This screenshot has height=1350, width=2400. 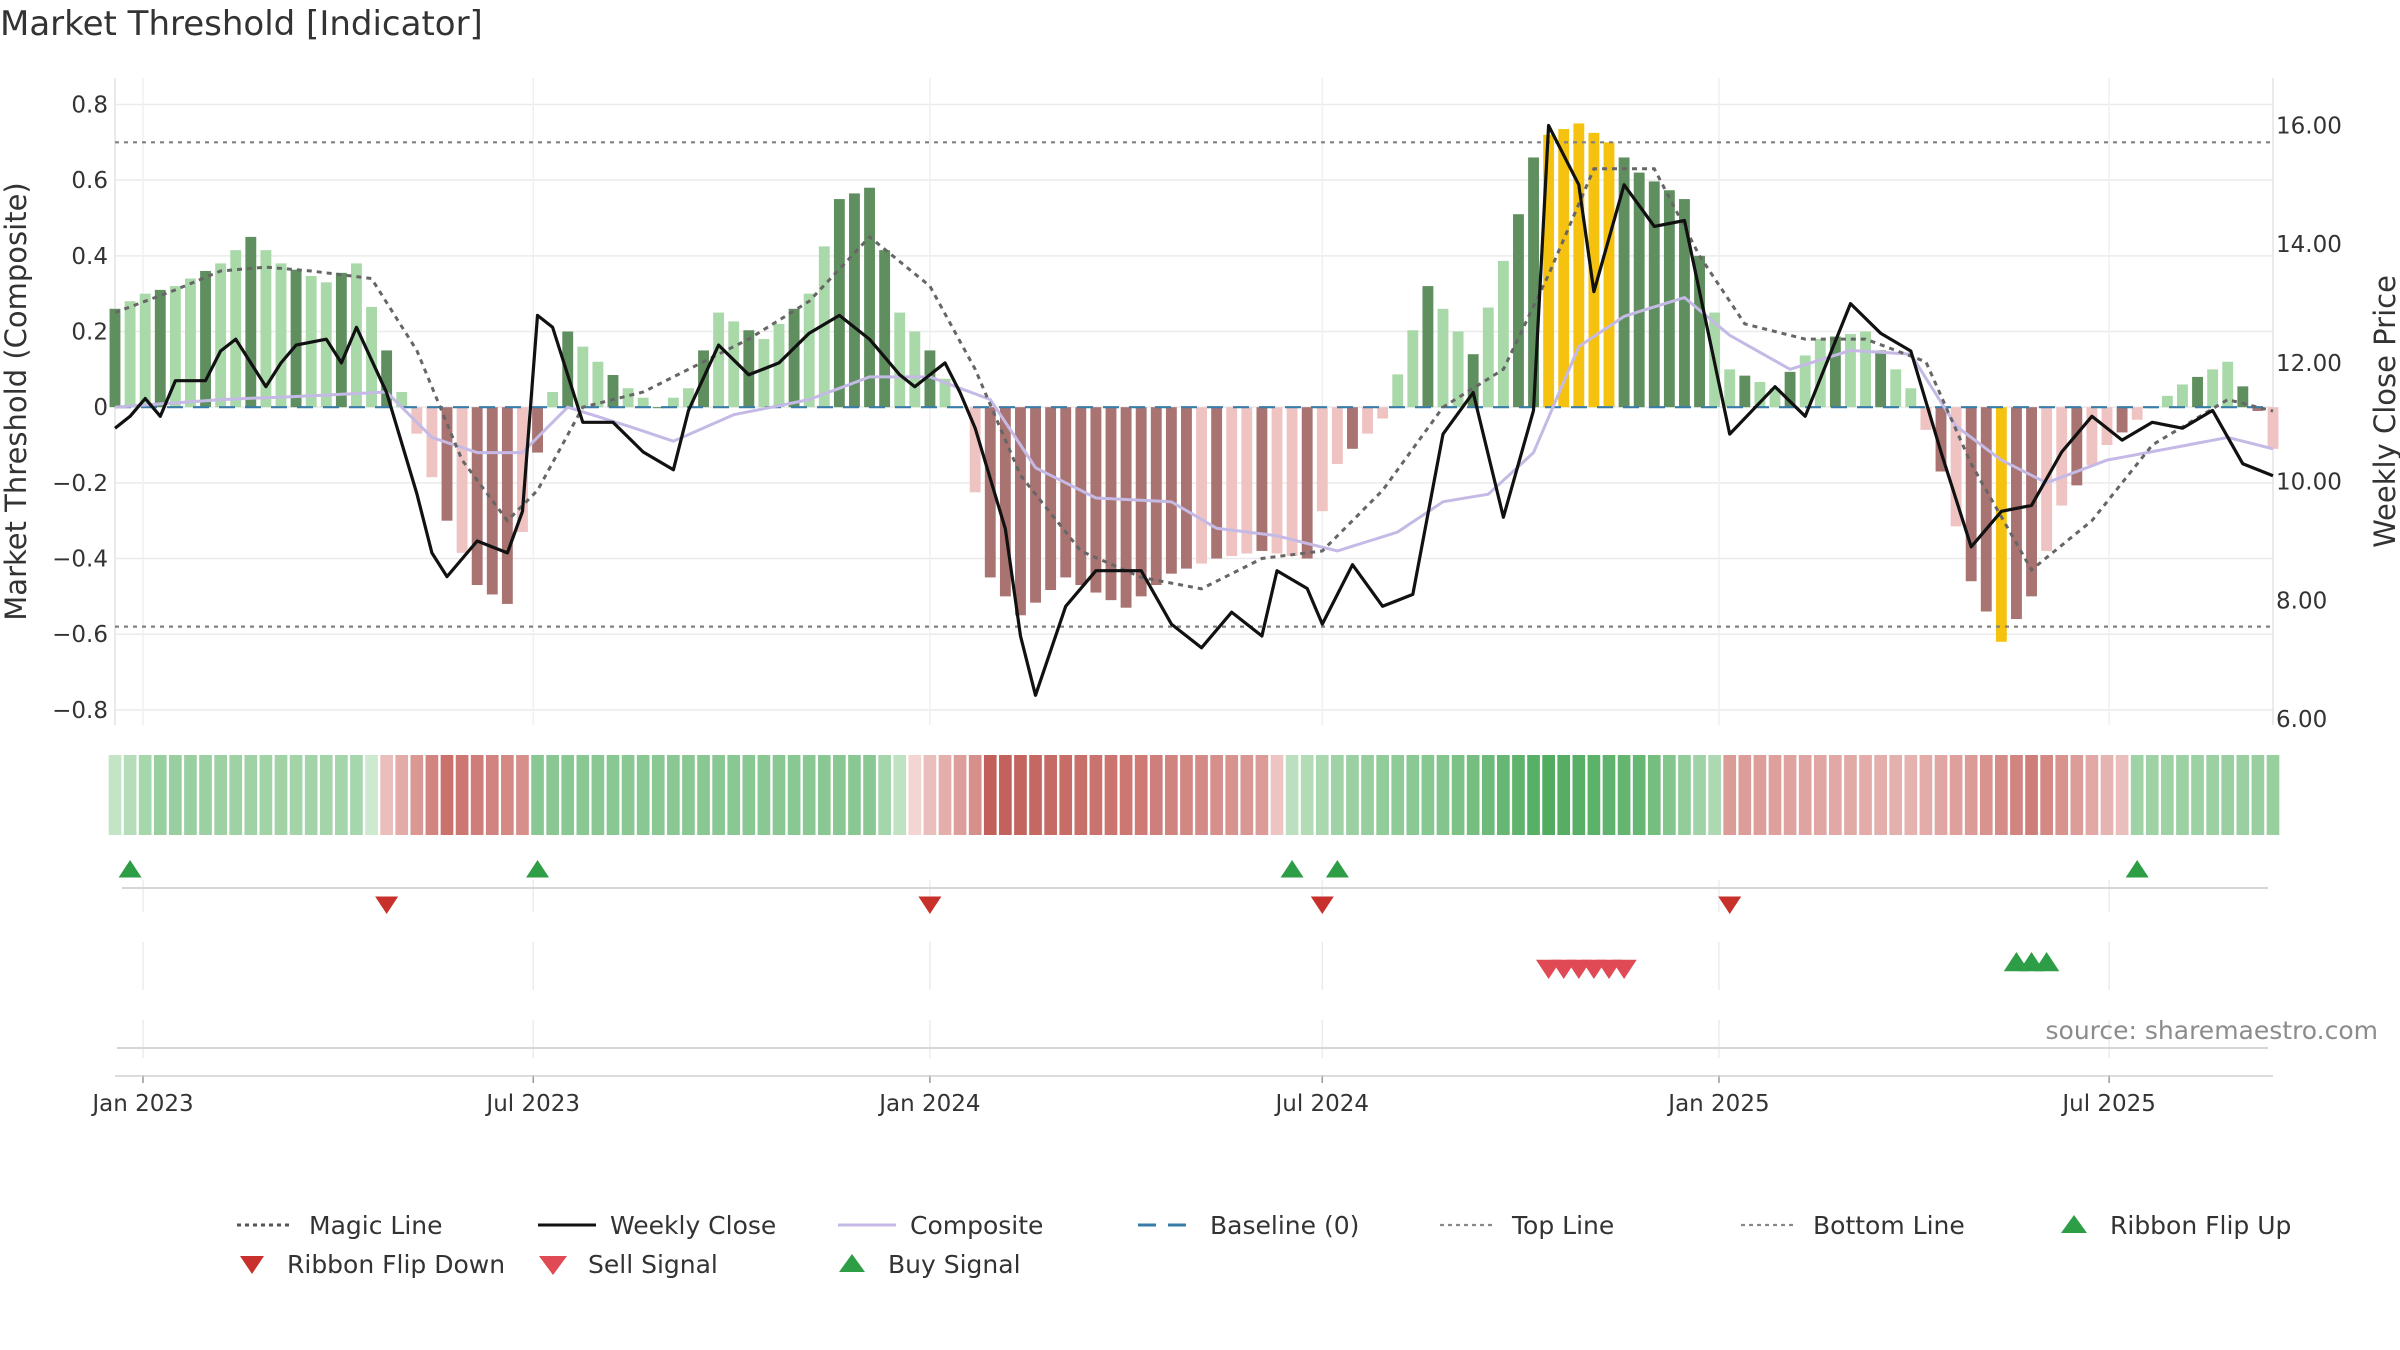 What do you see at coordinates (976, 1225) in the screenshot?
I see `legend-label: Composite` at bounding box center [976, 1225].